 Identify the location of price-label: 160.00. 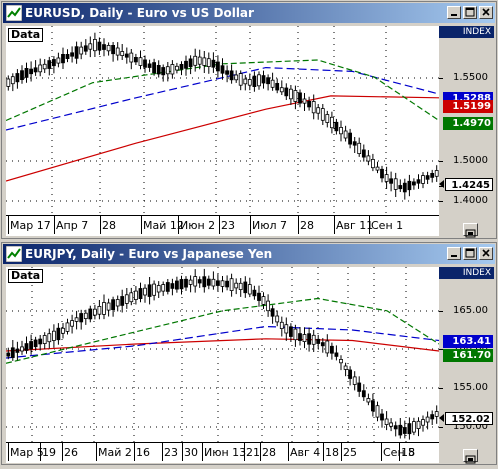
(470, 348).